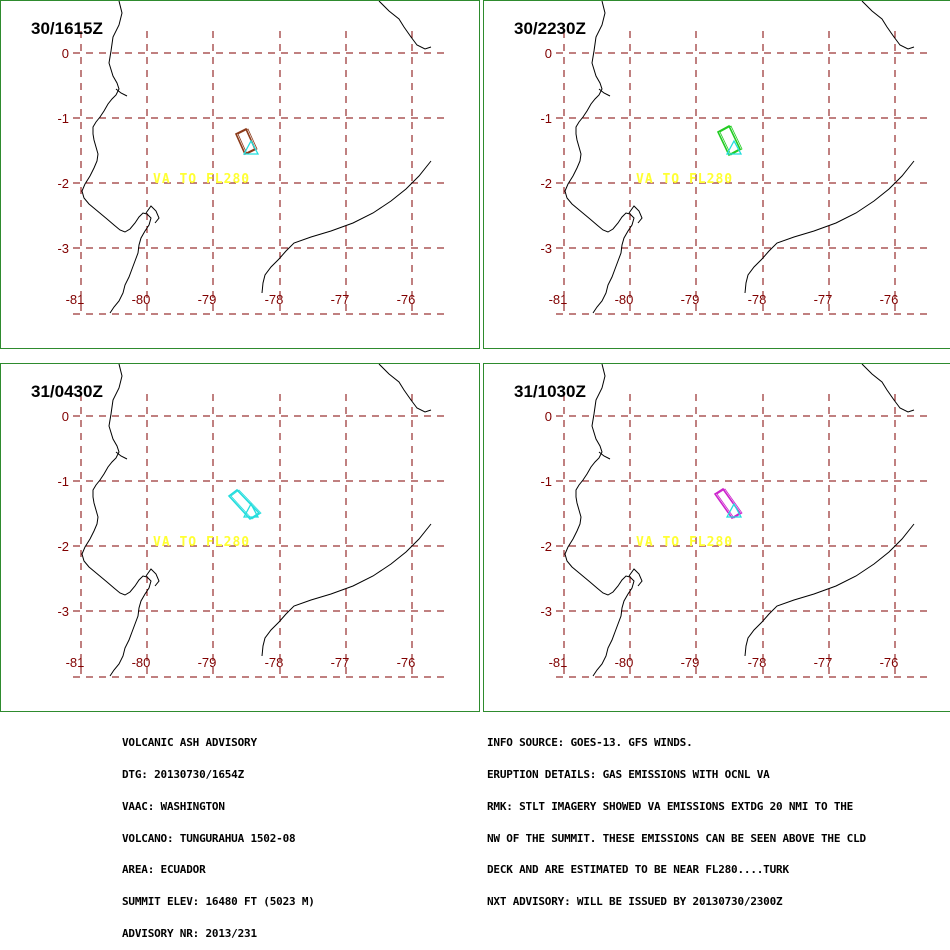 Image resolution: width=950 pixels, height=950 pixels. What do you see at coordinates (173, 806) in the screenshot?
I see `advisory-line: VAAC: WASHINGTON` at bounding box center [173, 806].